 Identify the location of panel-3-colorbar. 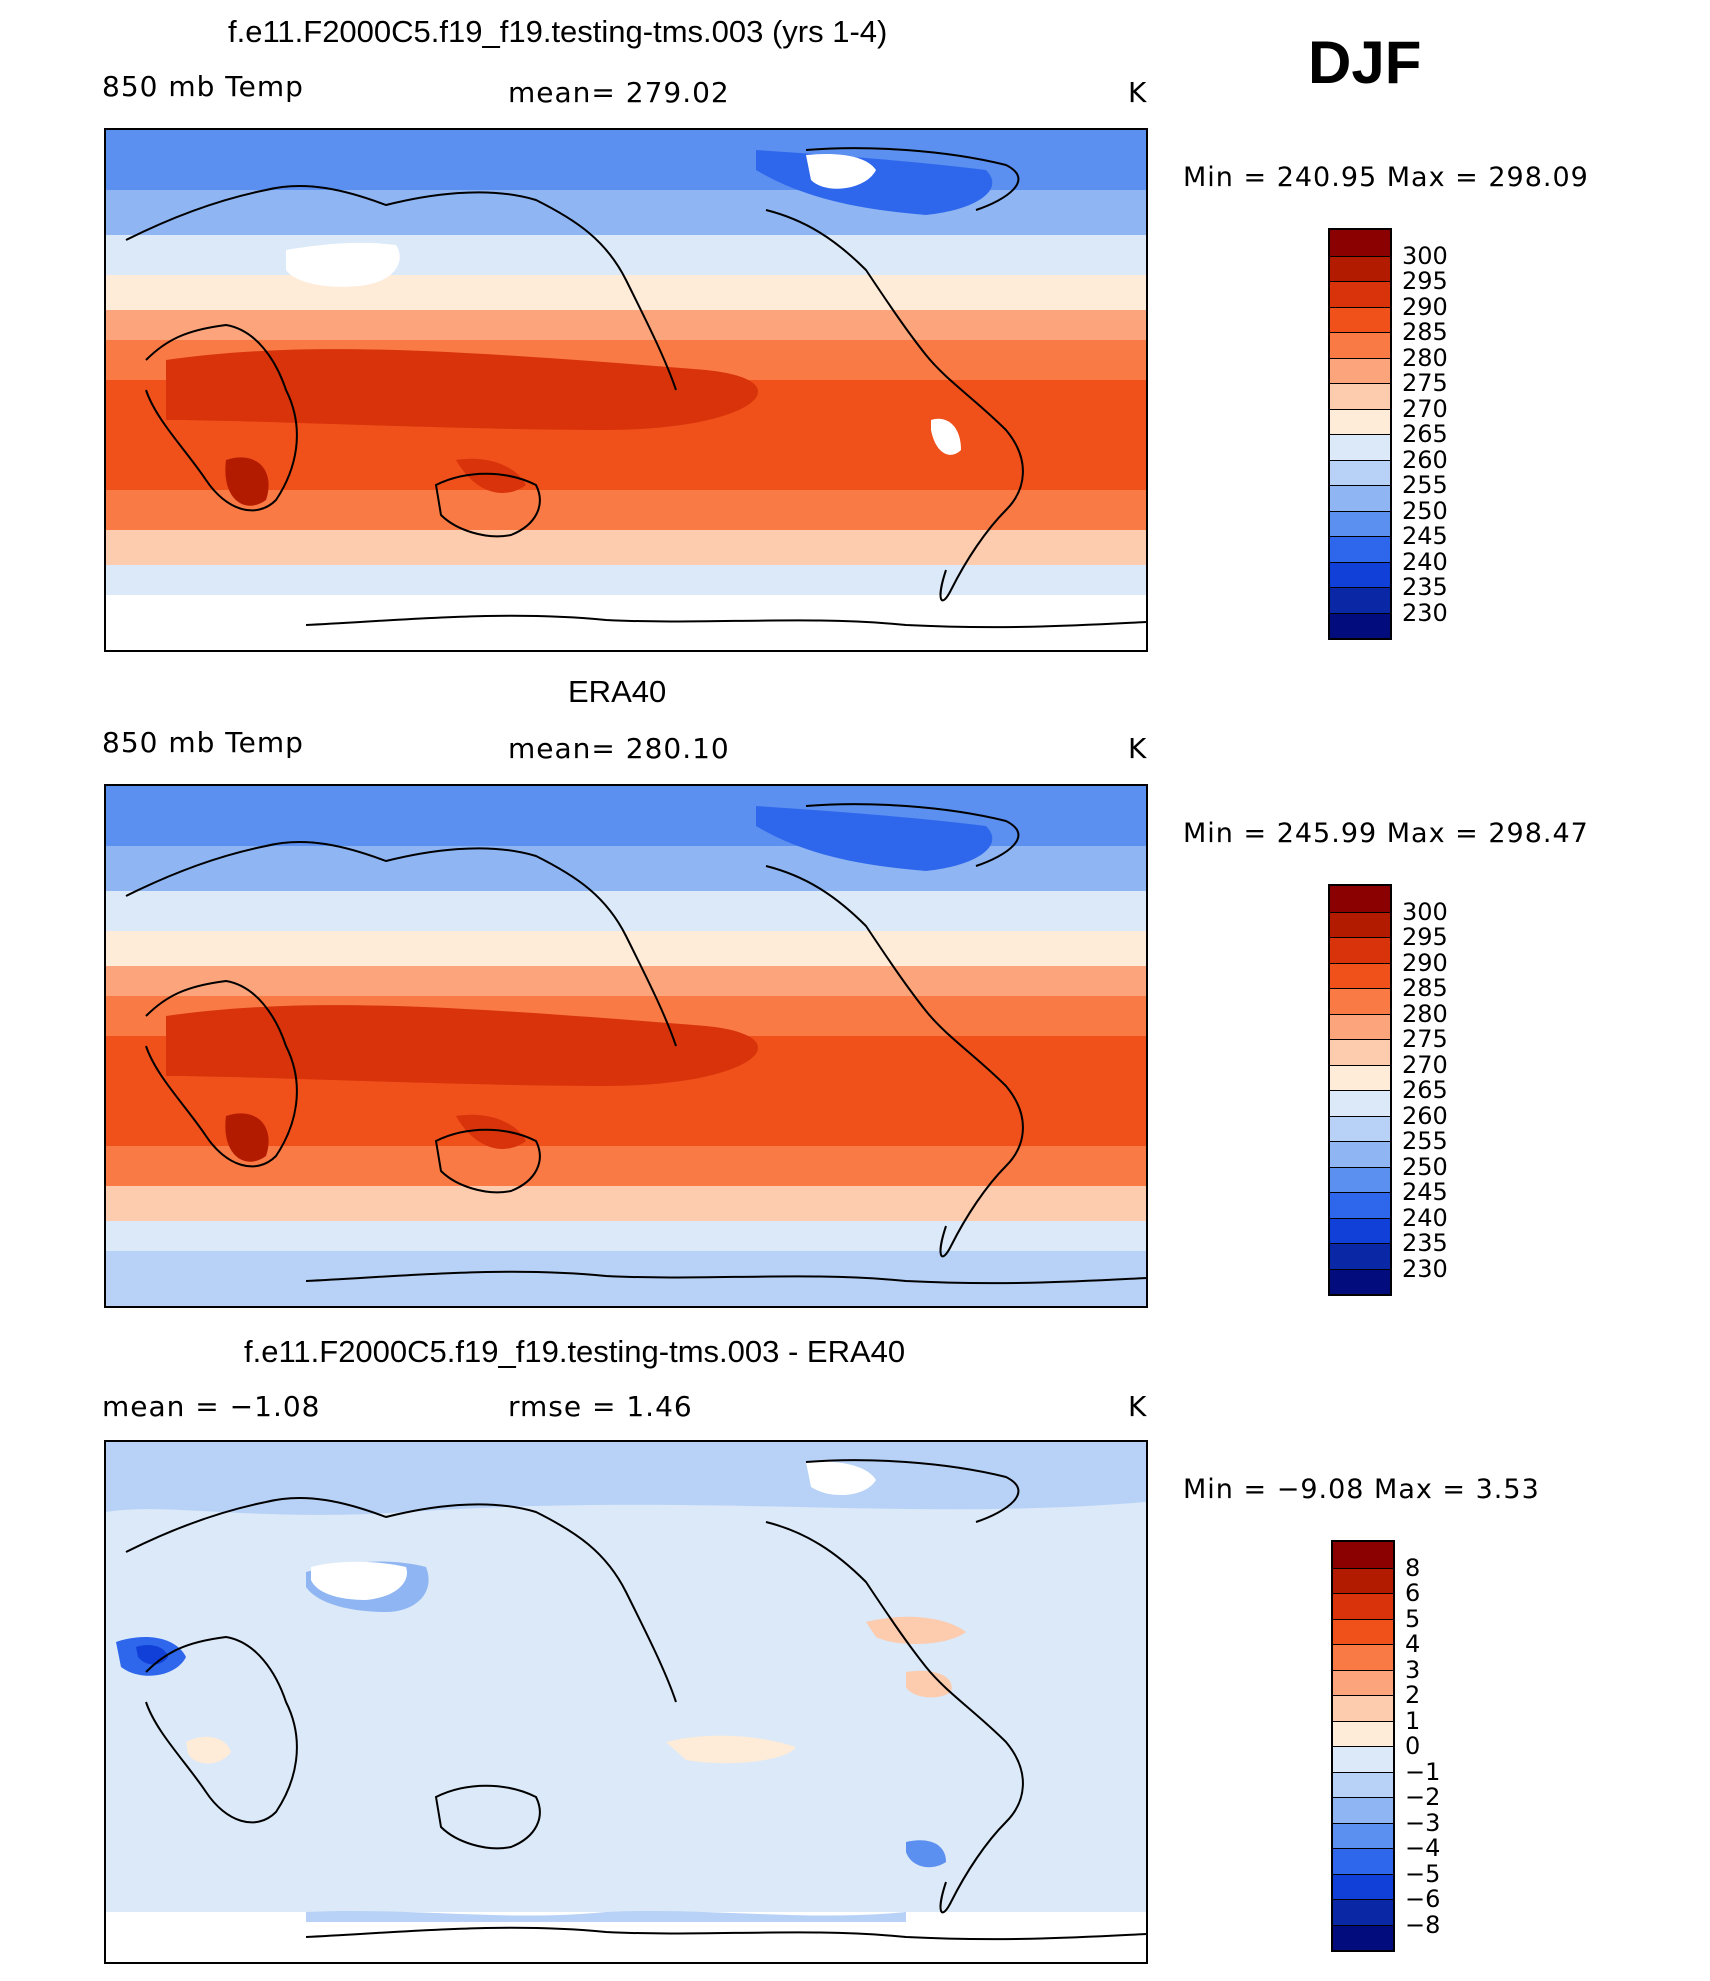
(1363, 1746).